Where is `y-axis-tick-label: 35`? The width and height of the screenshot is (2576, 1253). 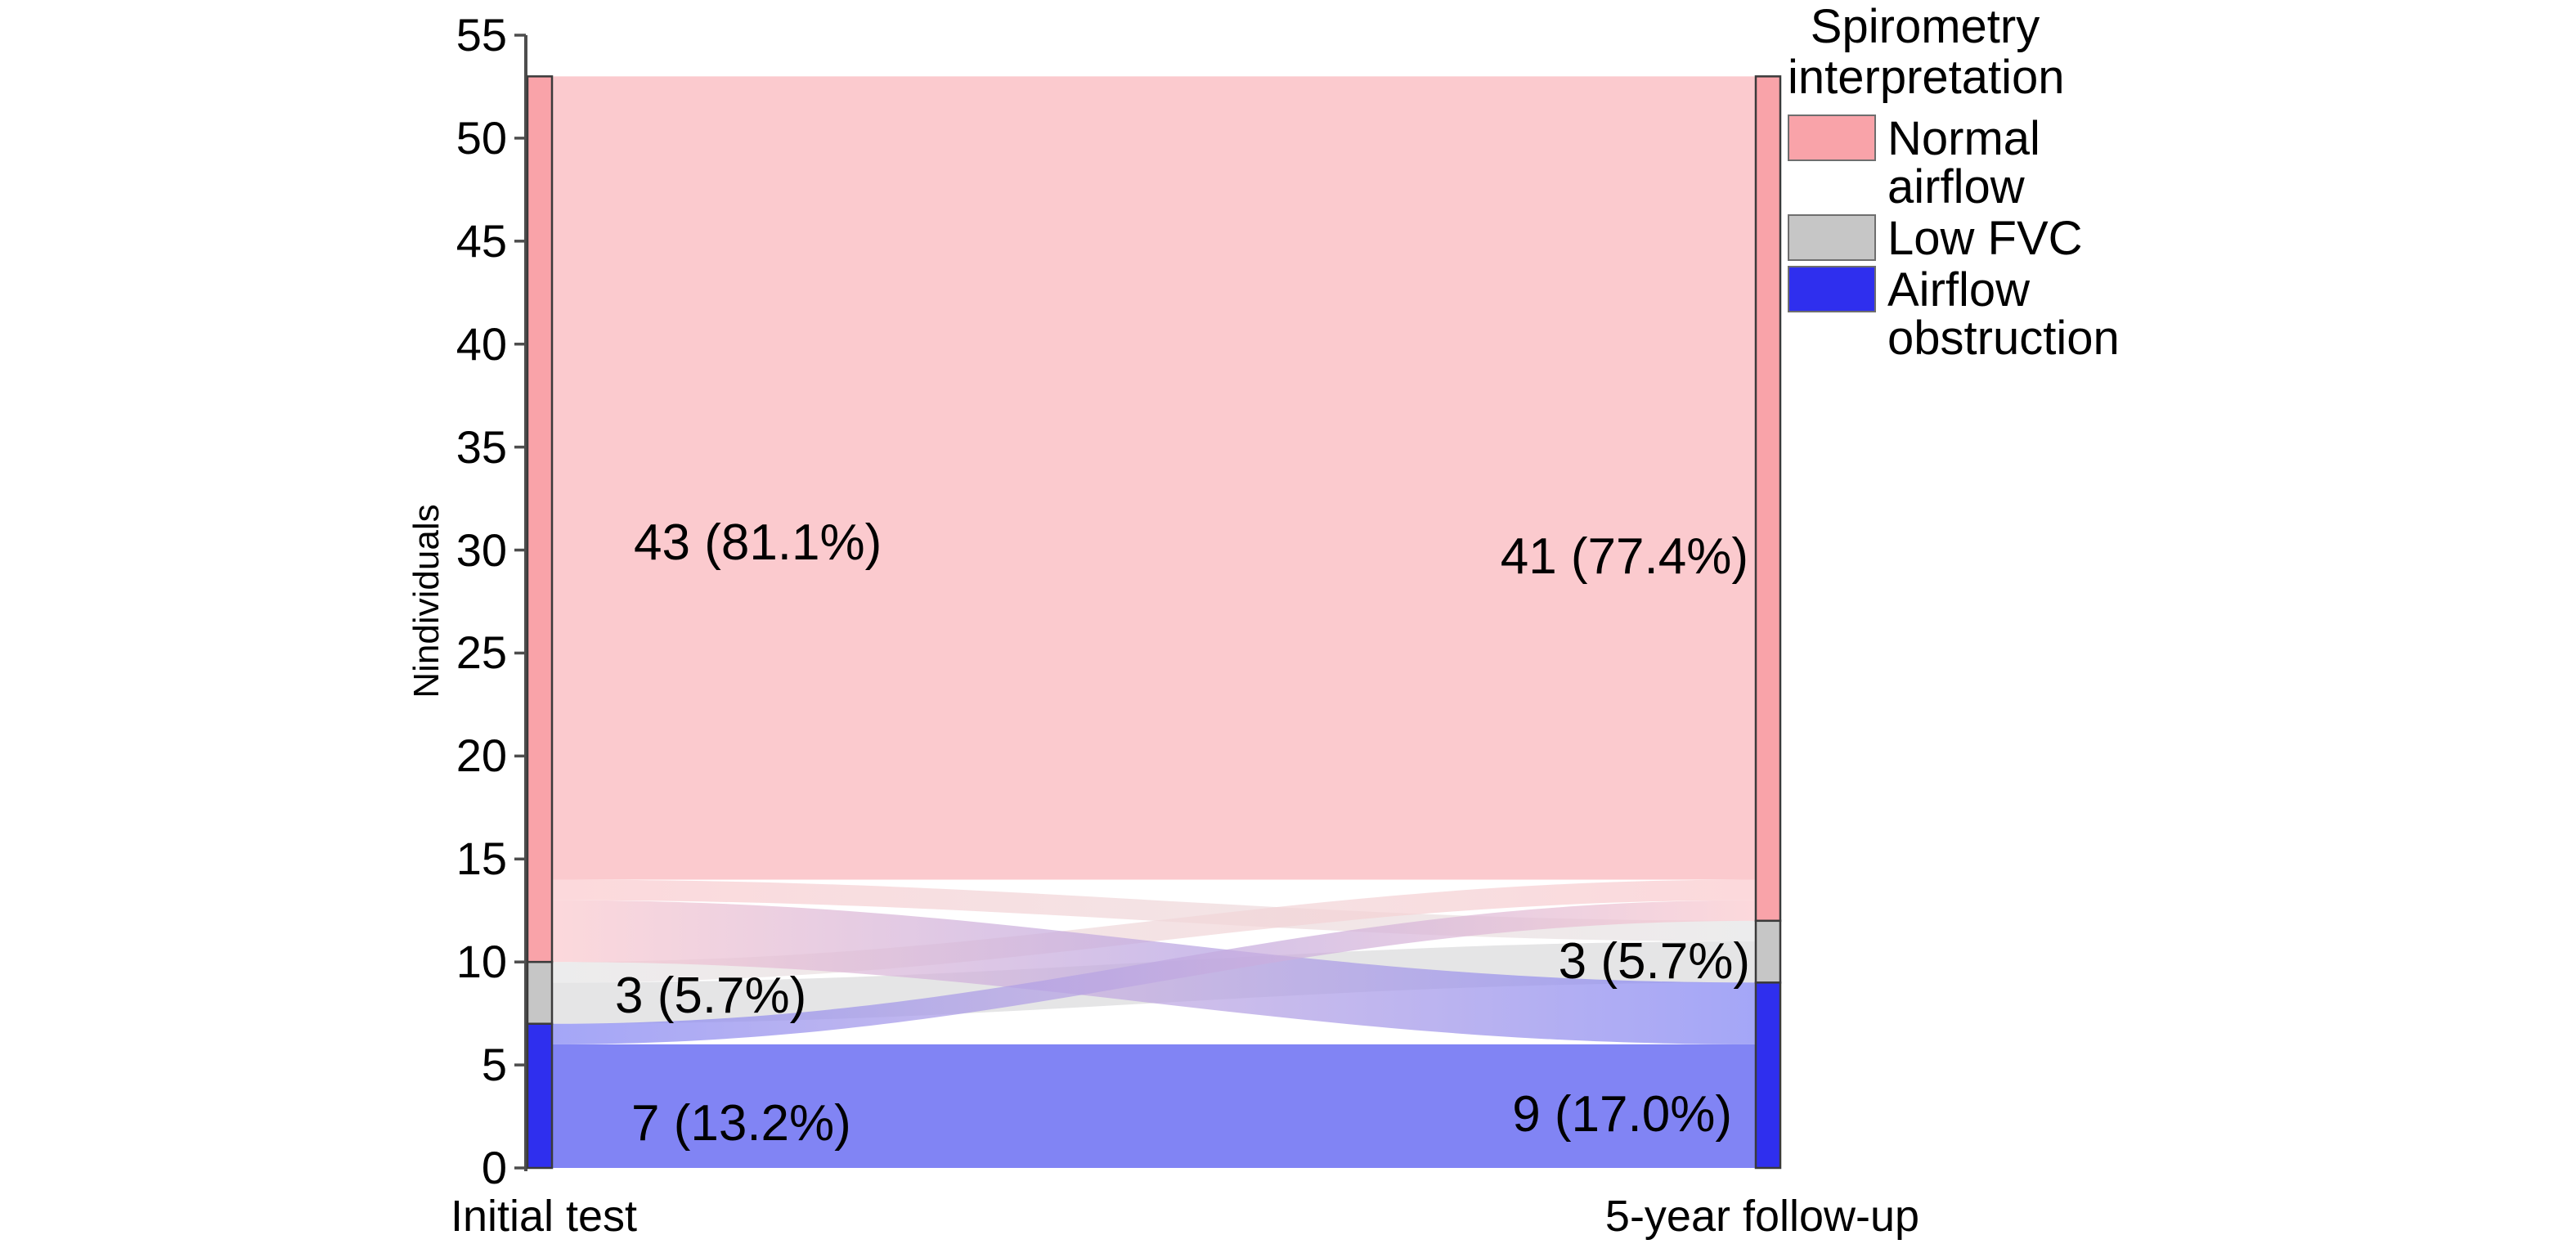
y-axis-tick-label: 35 is located at coordinates (482, 446).